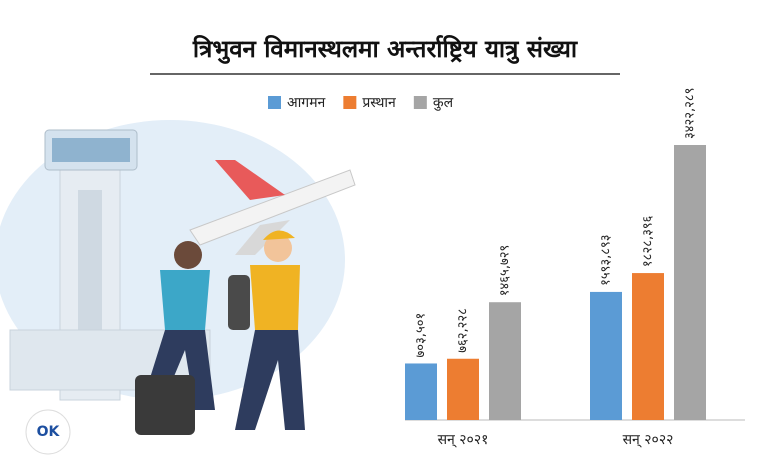 The image size is (768, 469). Describe the element at coordinates (463, 330) in the screenshot. I see `value-label: ७६२,२२८` at that location.